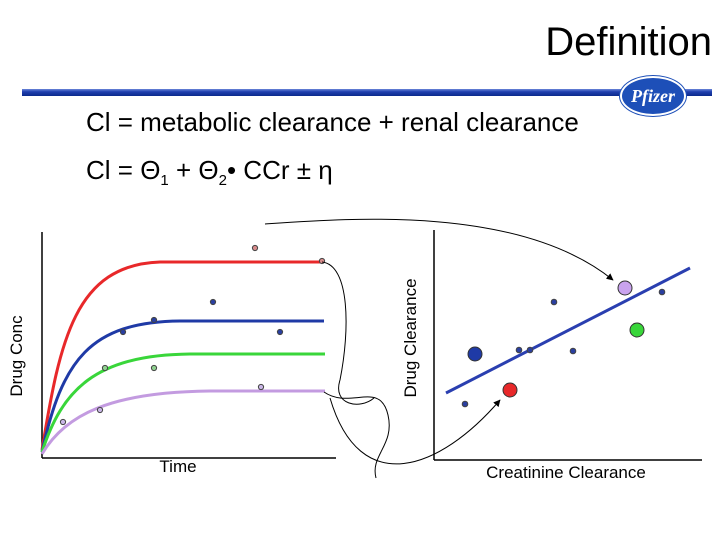  I want to click on eq-tail: • CCr ± η, so click(279, 170).